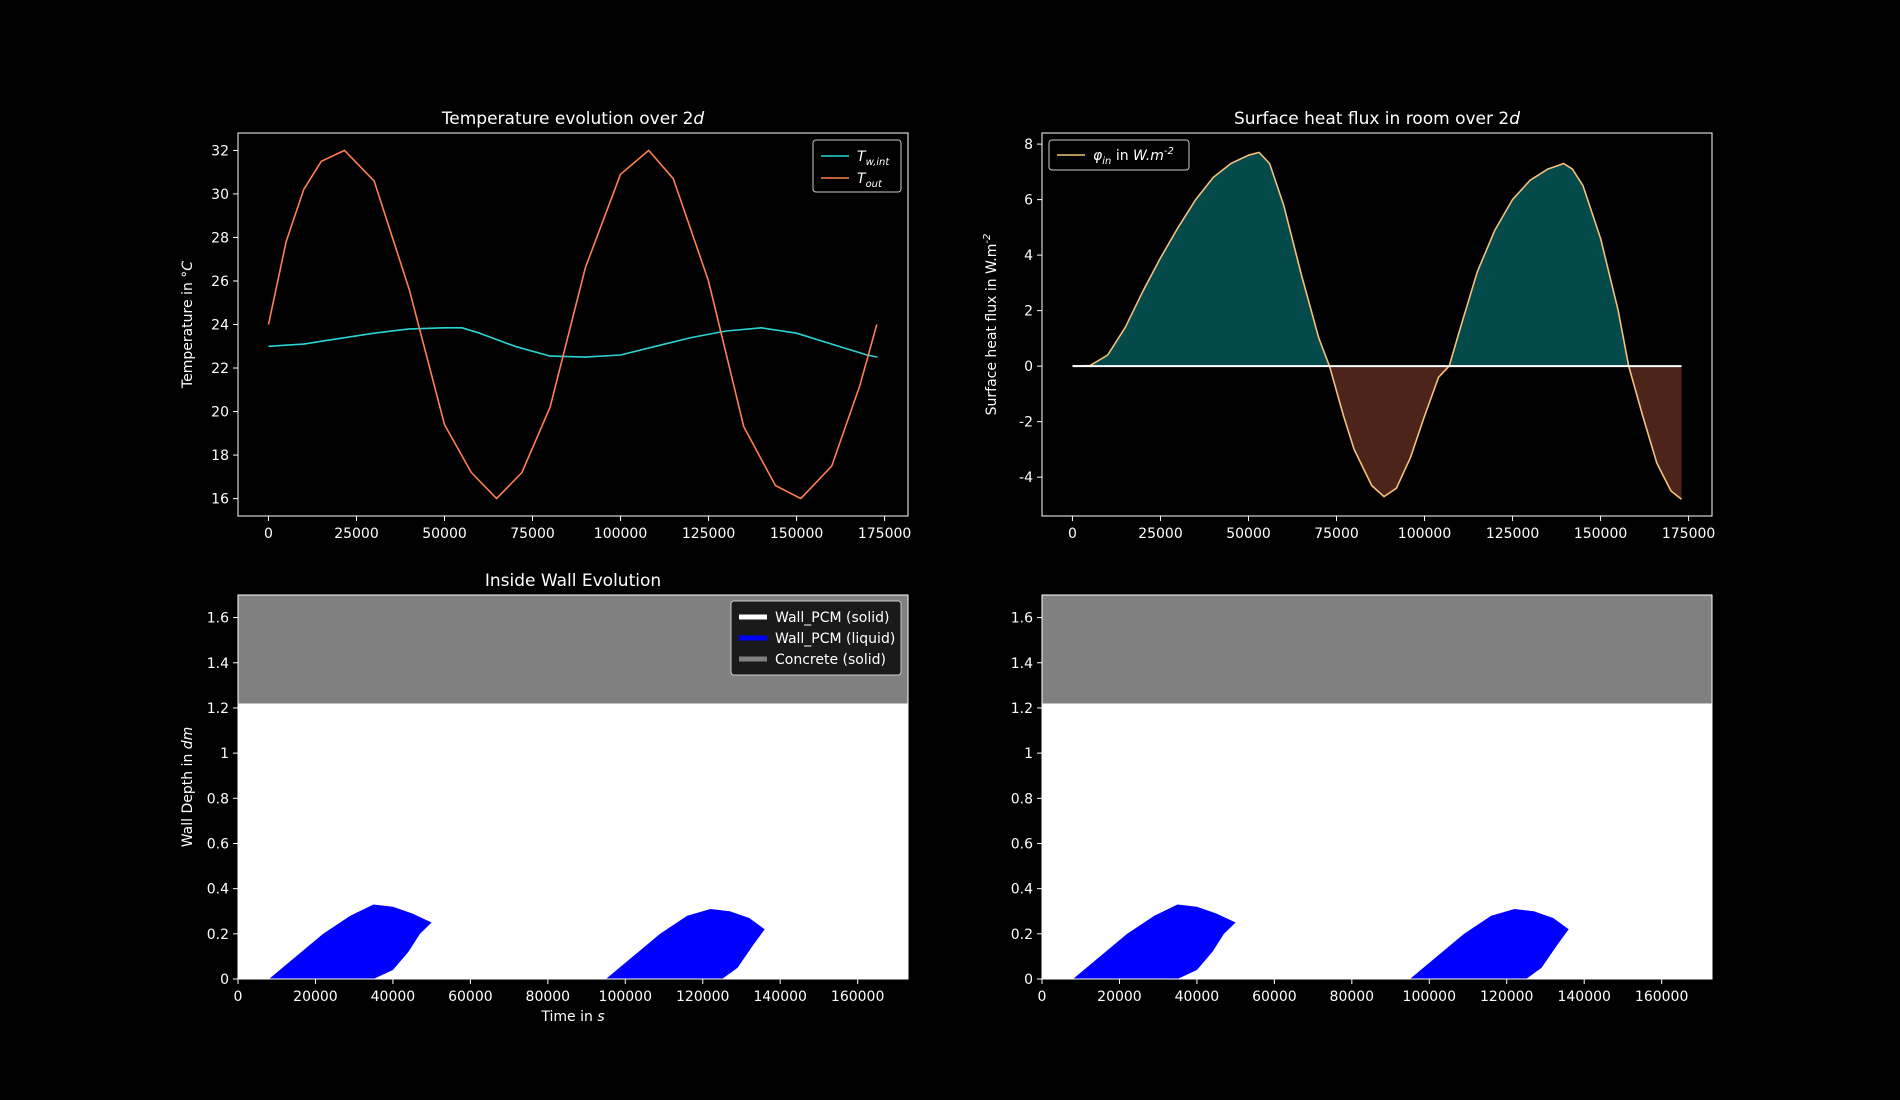 Image resolution: width=1900 pixels, height=1100 pixels. Describe the element at coordinates (224, 754) in the screenshot. I see `y-tick-label: 1` at that location.